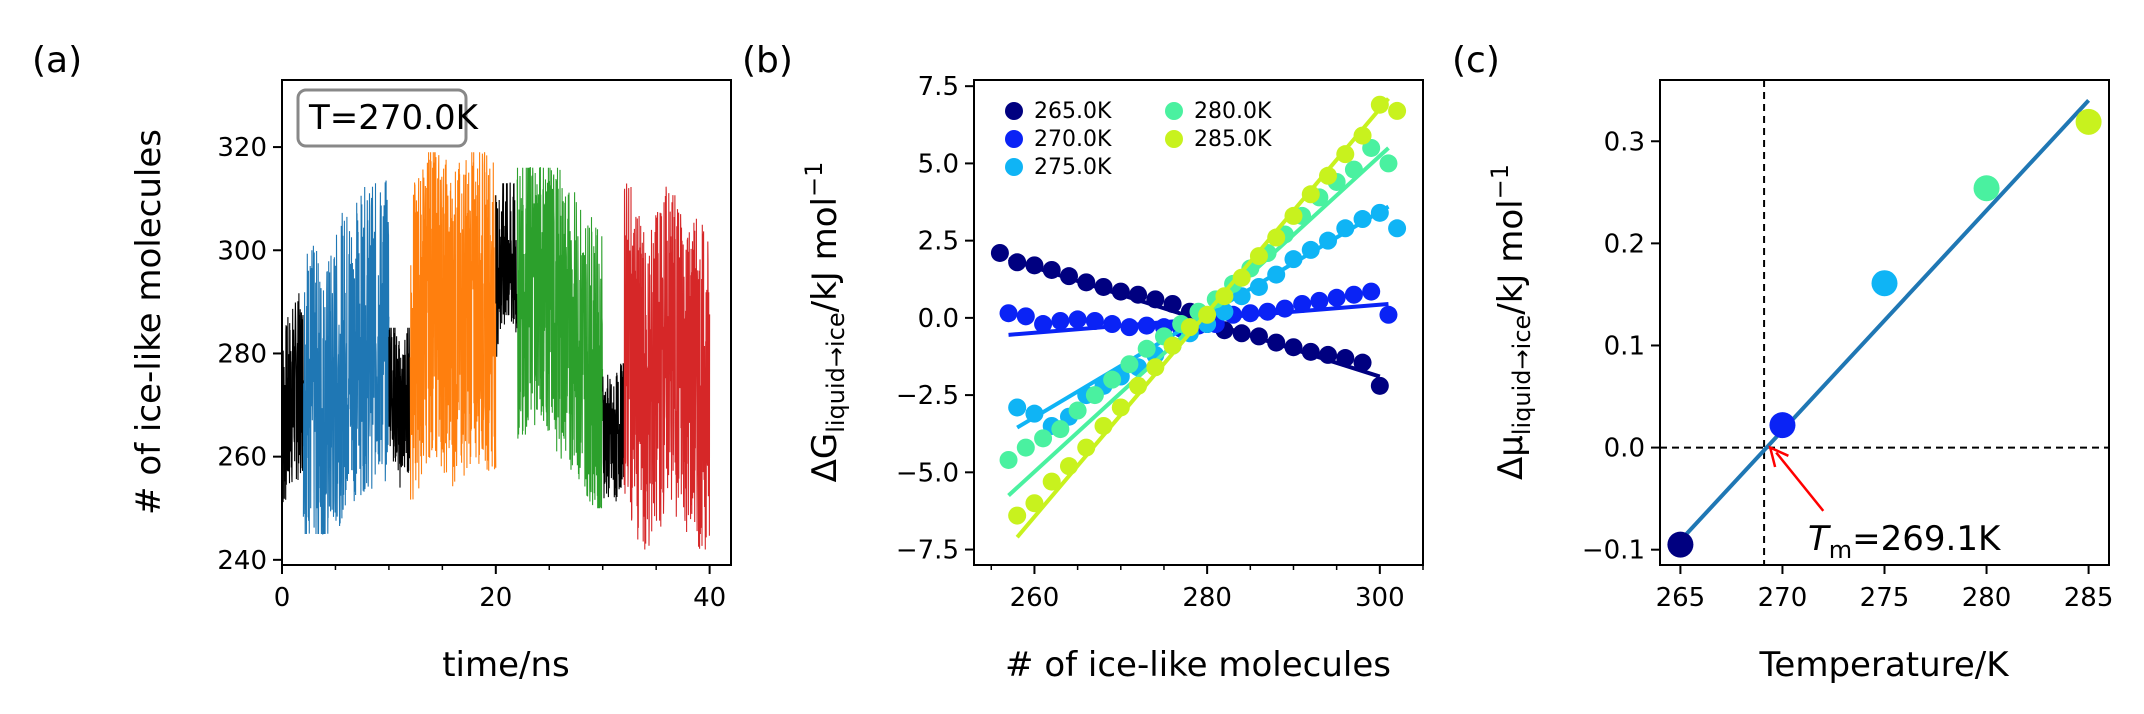 The height and width of the screenshot is (714, 2144). Describe the element at coordinates (242, 458) in the screenshot. I see `panel-a-ytick-label: 260` at that location.